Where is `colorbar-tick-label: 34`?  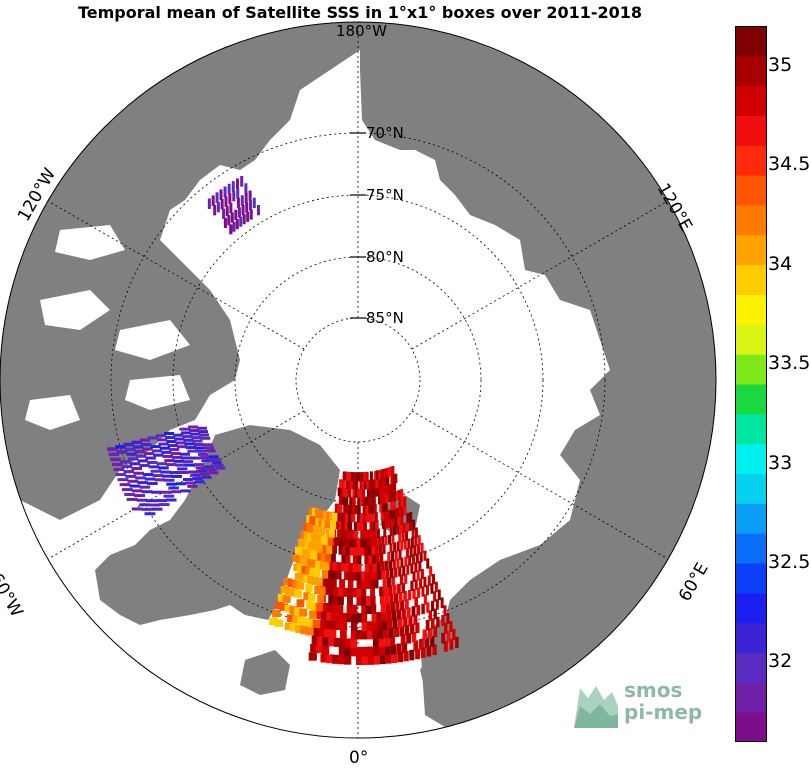
colorbar-tick-label: 34 is located at coordinates (780, 263).